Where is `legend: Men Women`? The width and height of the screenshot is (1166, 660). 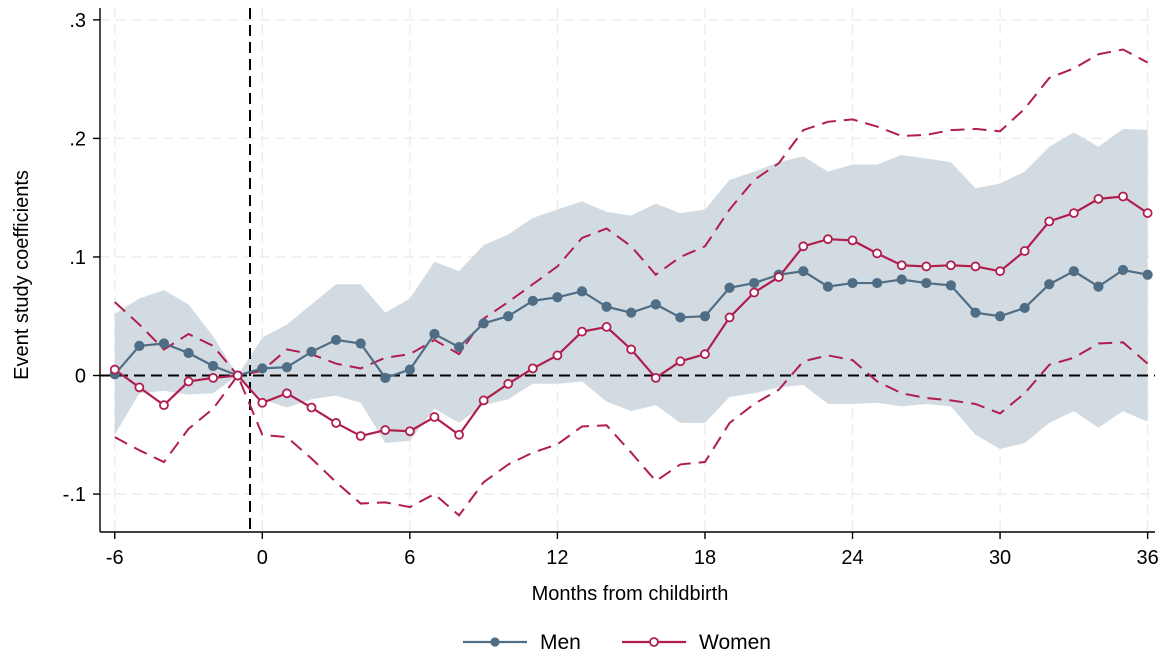
legend: Men Women is located at coordinates (617, 642).